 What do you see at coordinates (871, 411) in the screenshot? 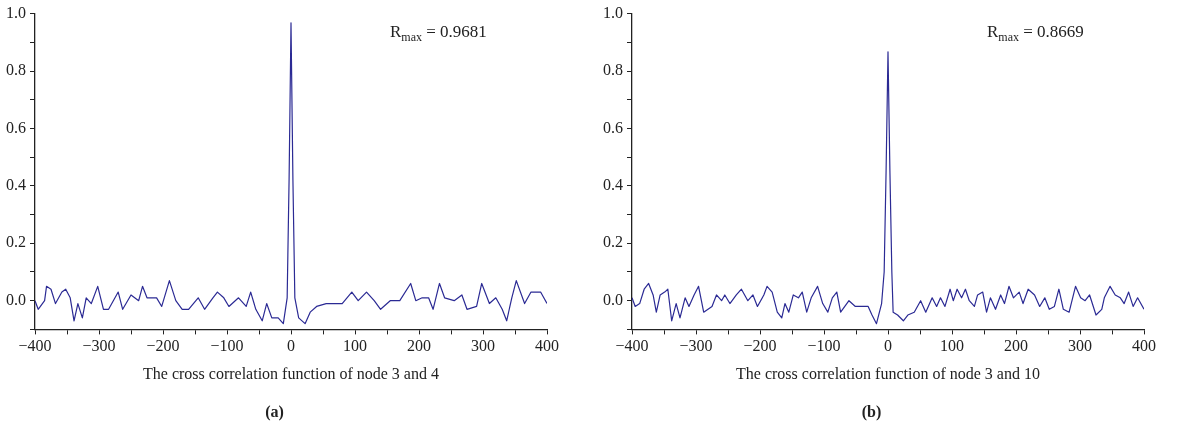
I see `text: (b)` at bounding box center [871, 411].